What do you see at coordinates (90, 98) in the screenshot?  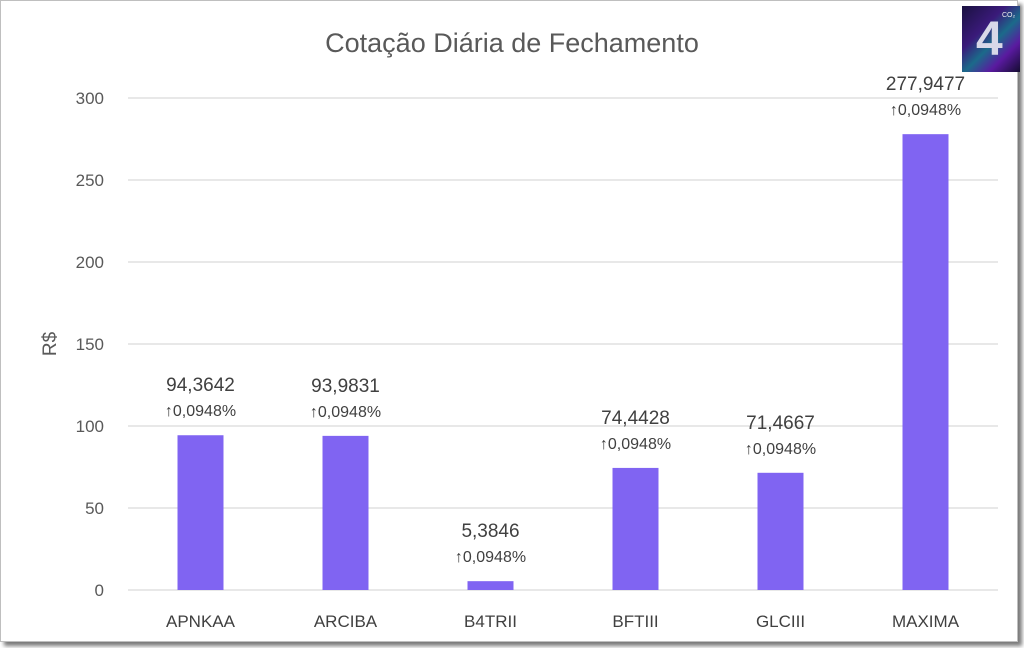 I see `y-tick-label: 300` at bounding box center [90, 98].